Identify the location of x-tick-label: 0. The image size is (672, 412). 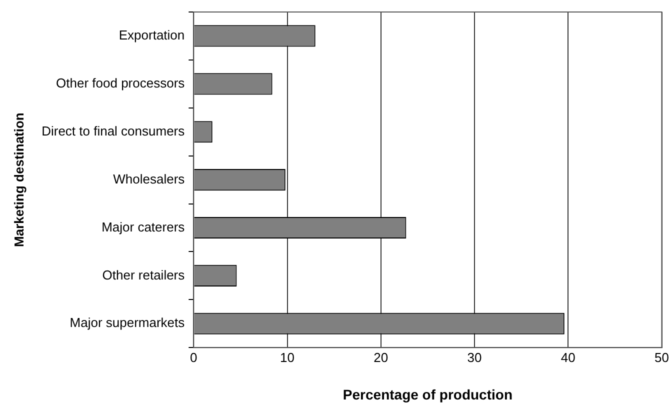
(194, 357).